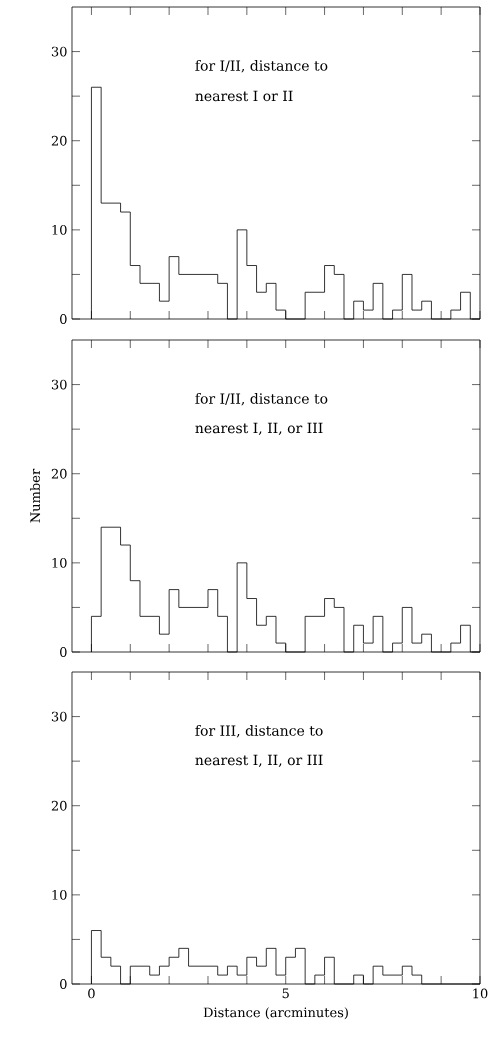  Describe the element at coordinates (259, 731) in the screenshot. I see `annotation: for III, distance to` at that location.